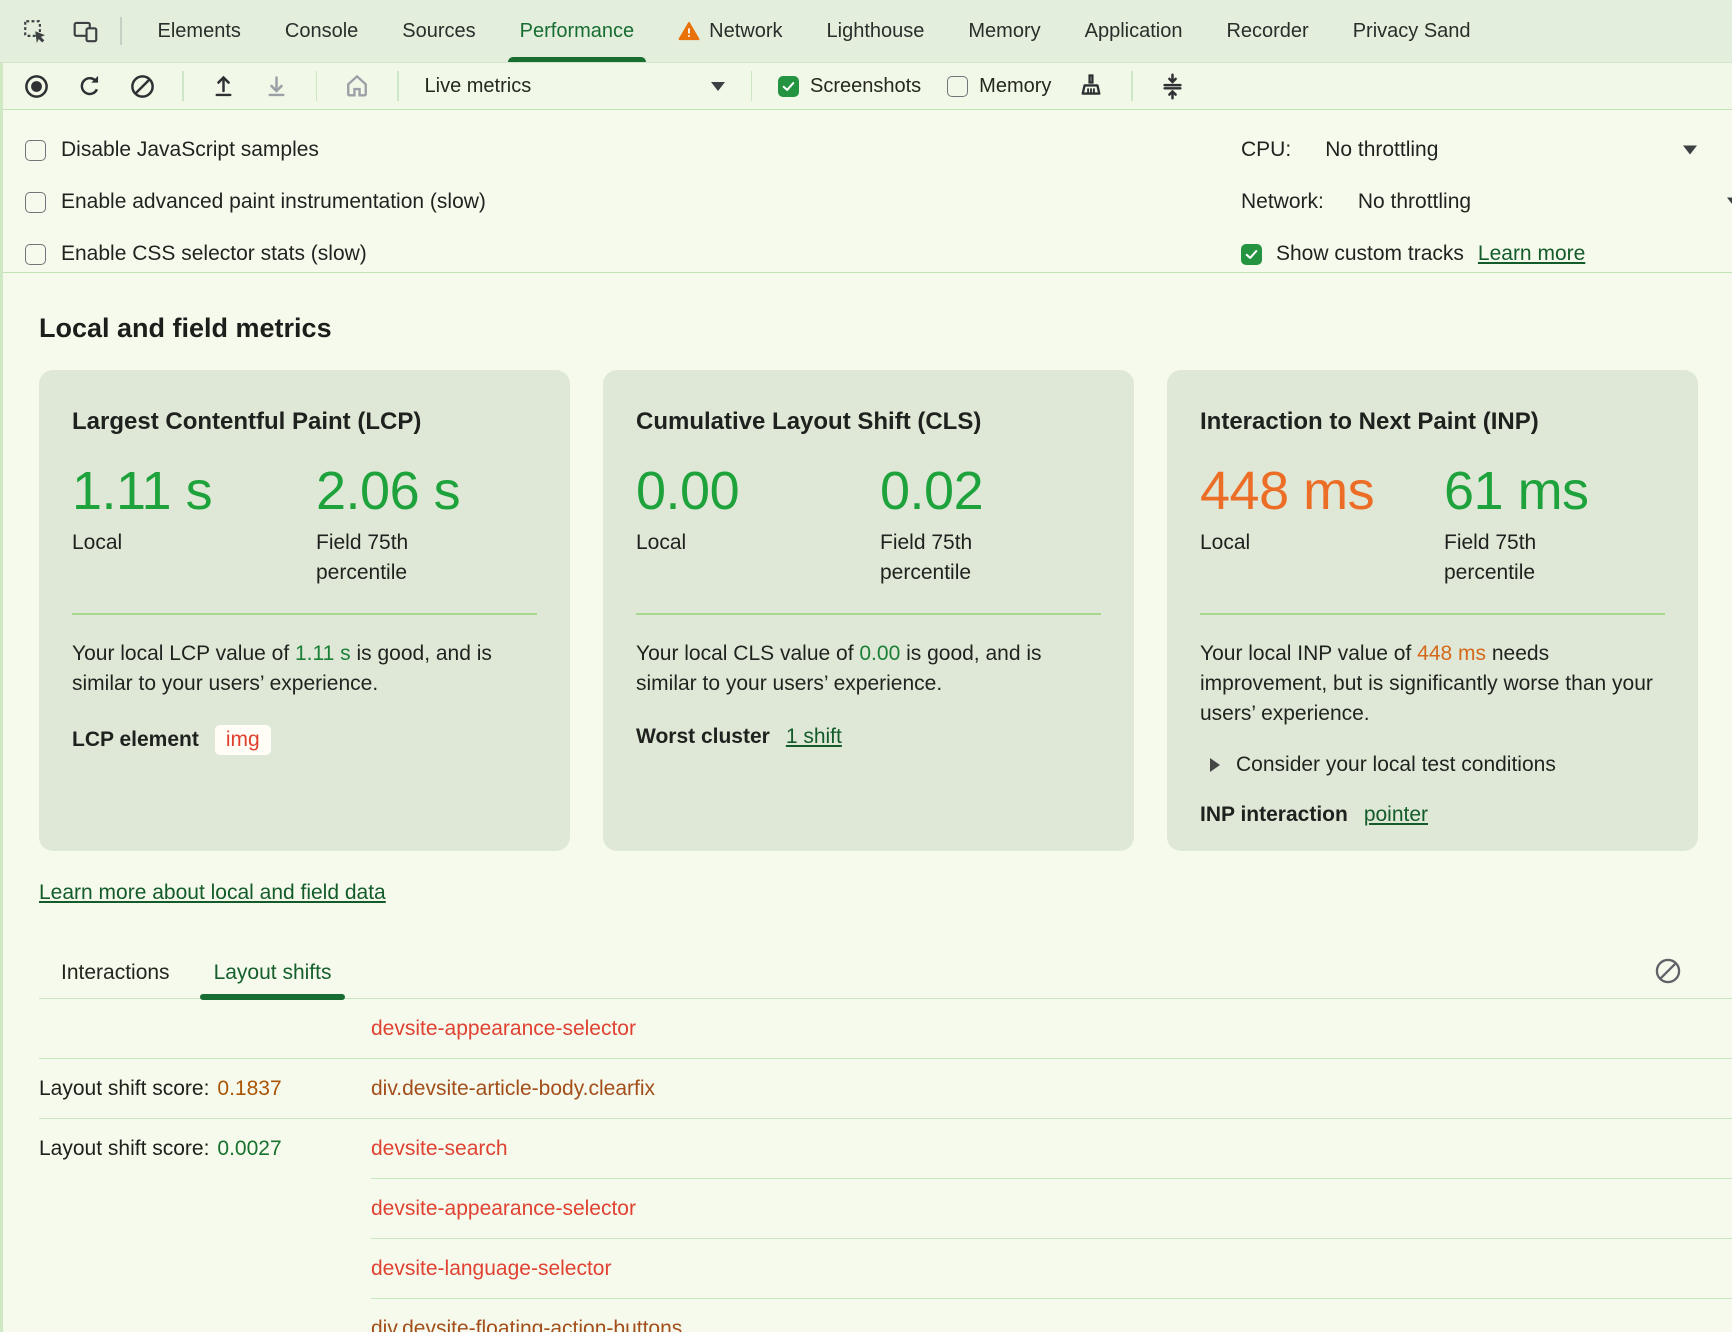 This screenshot has height=1332, width=1732. I want to click on collapse-icon, so click(1172, 86).